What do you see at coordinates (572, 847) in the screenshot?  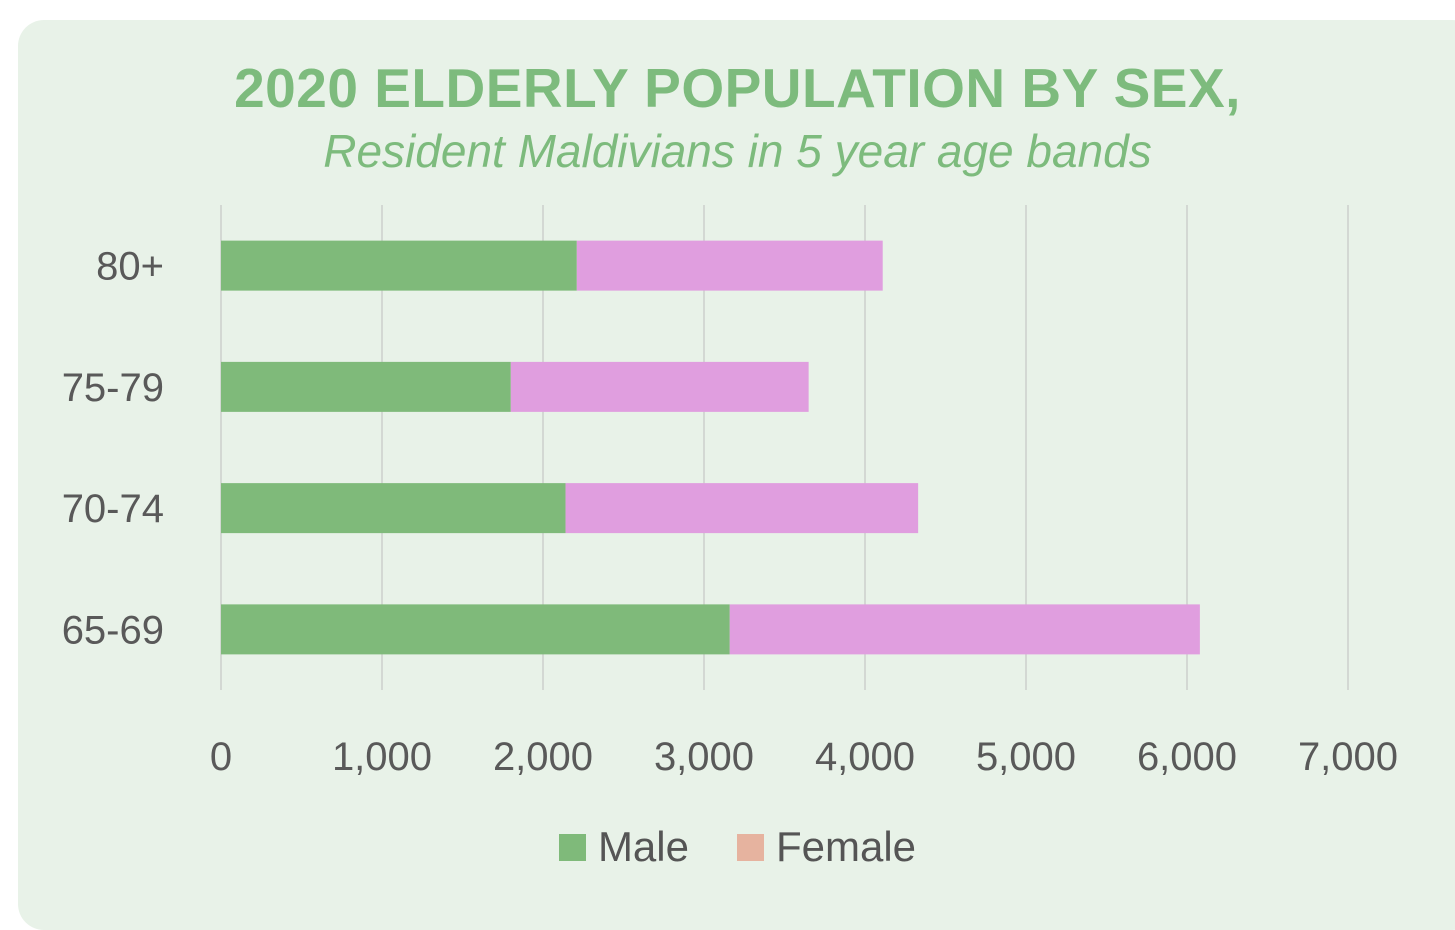 I see `legend-swatch-male` at bounding box center [572, 847].